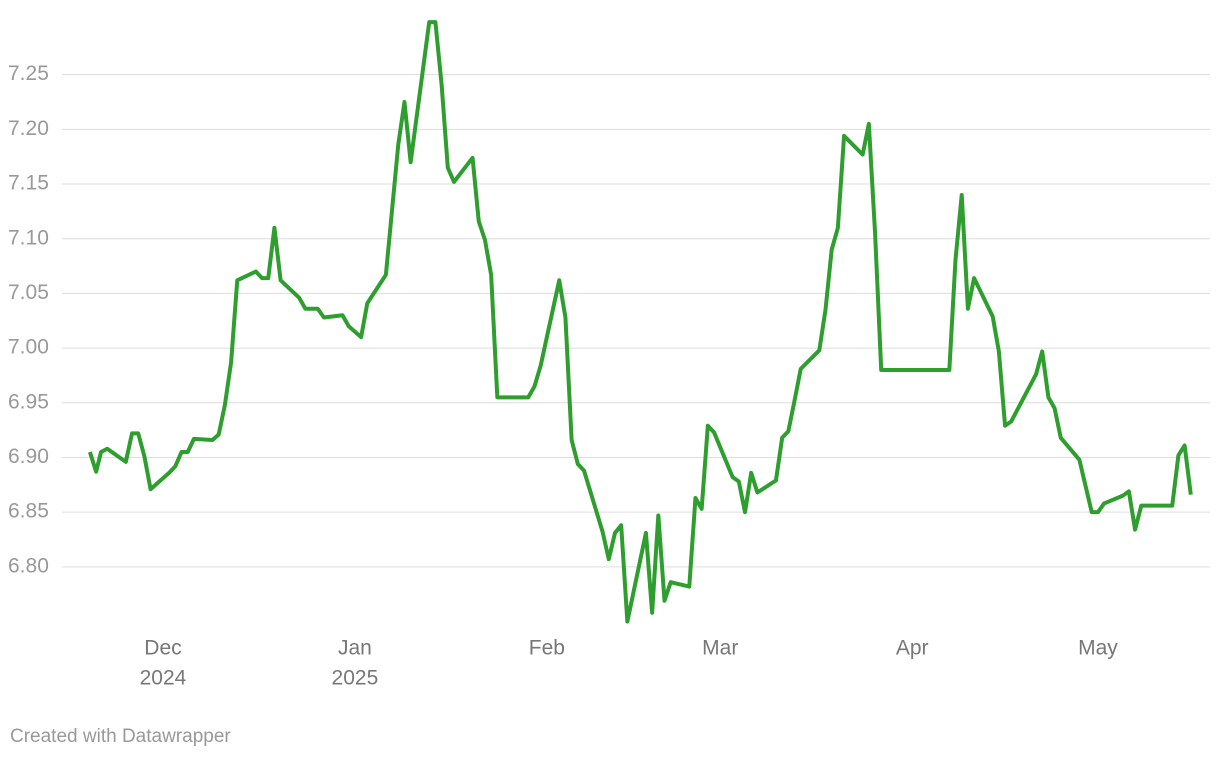  Describe the element at coordinates (355, 678) in the screenshot. I see `x-tick-label: 2025` at that location.